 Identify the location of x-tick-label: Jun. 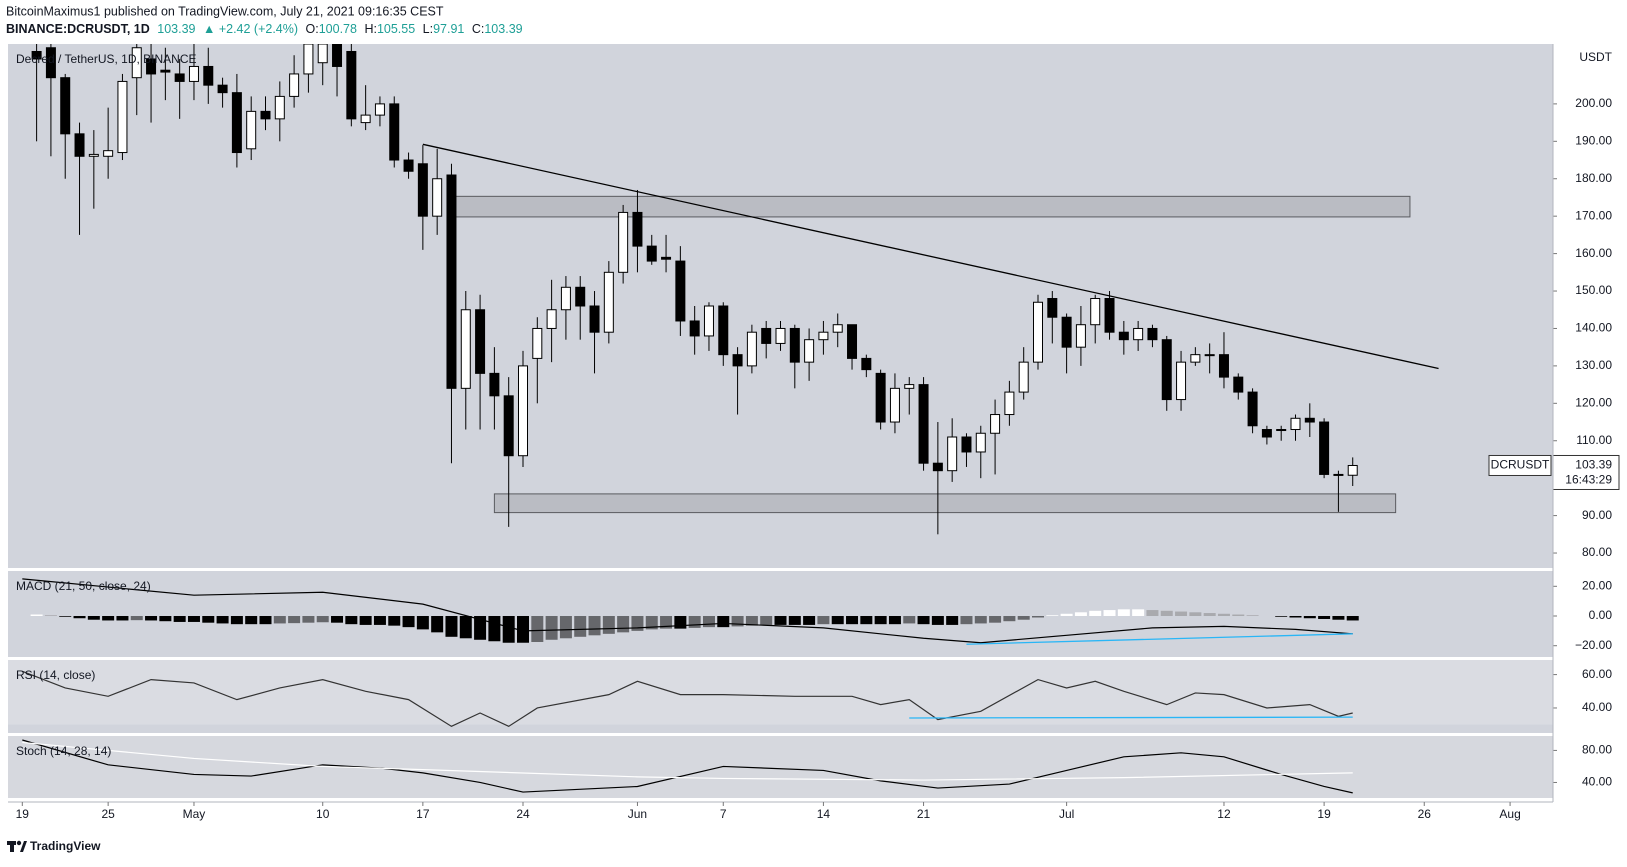
(637, 814).